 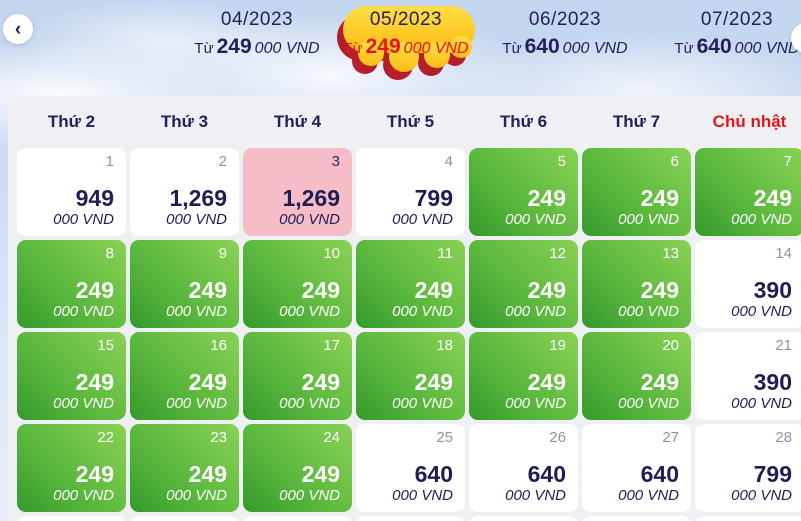 What do you see at coordinates (256, 47) in the screenshot?
I see `month-from-price: Từ 249 000 VND` at bounding box center [256, 47].